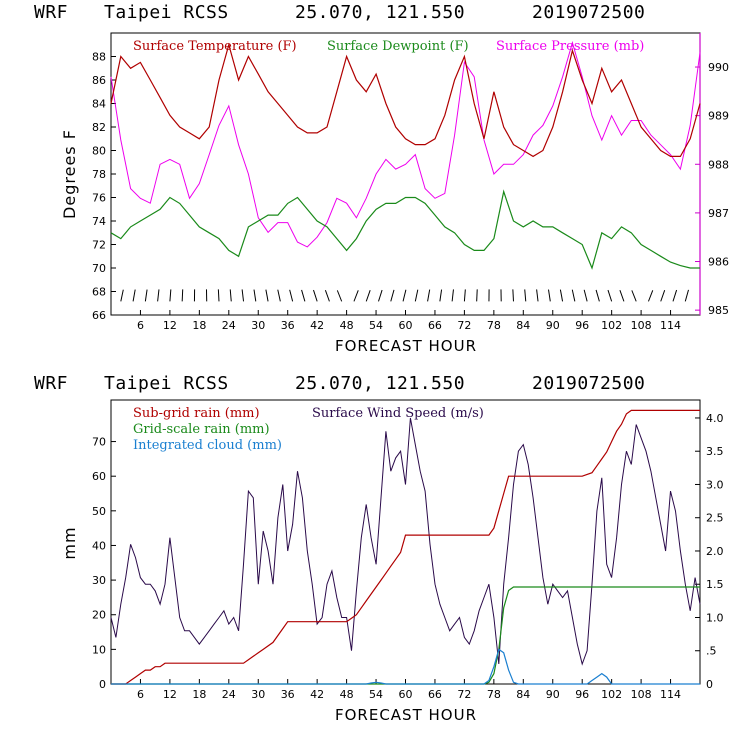 This screenshot has width=740, height=740. I want to click on y2-tick-label: 990, so click(718, 67).